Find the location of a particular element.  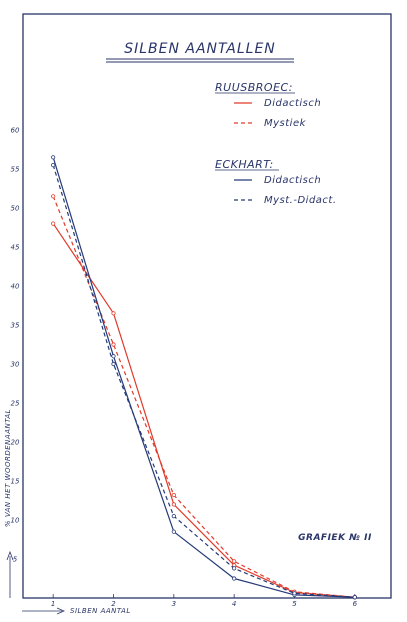

legend-entry-label: Myst.-Didact. is located at coordinates (300, 200).